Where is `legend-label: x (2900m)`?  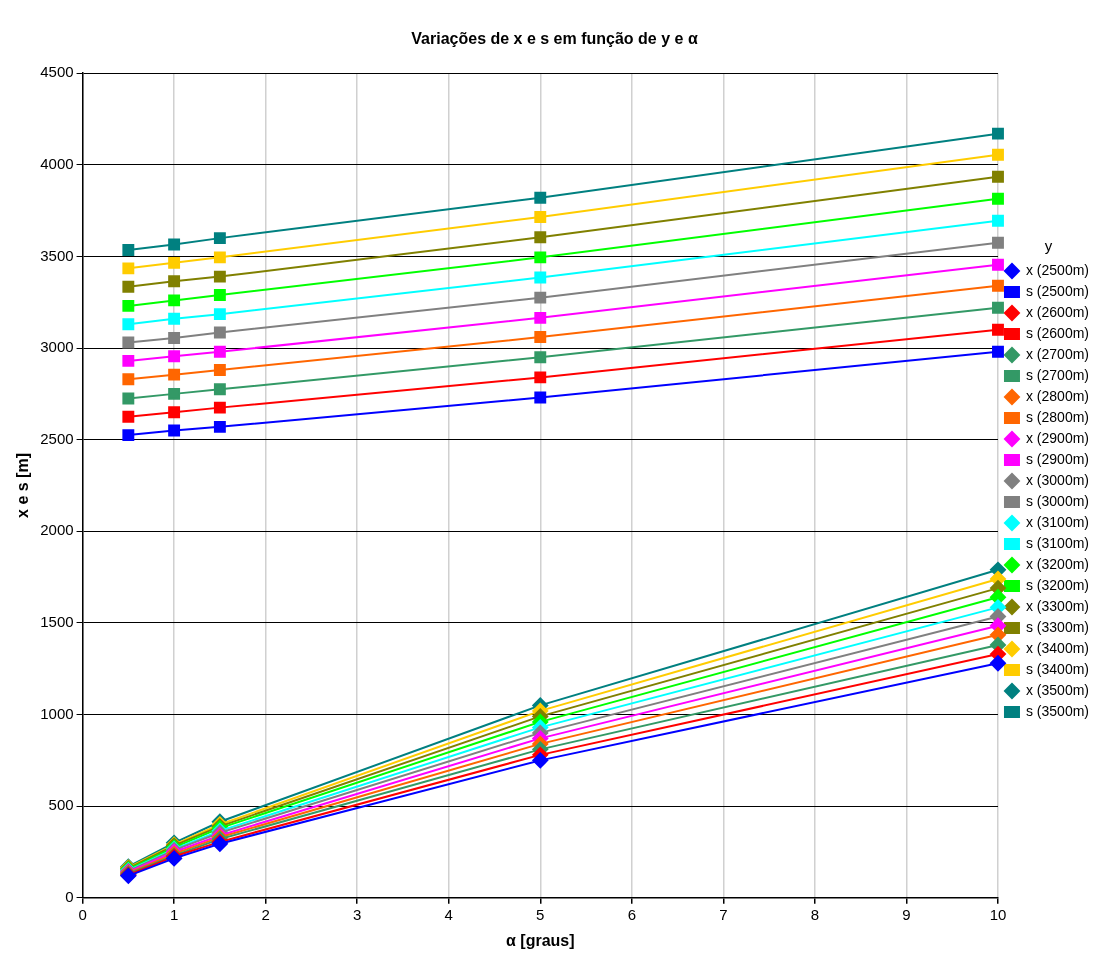
legend-label: x (2900m) is located at coordinates (1057, 437).